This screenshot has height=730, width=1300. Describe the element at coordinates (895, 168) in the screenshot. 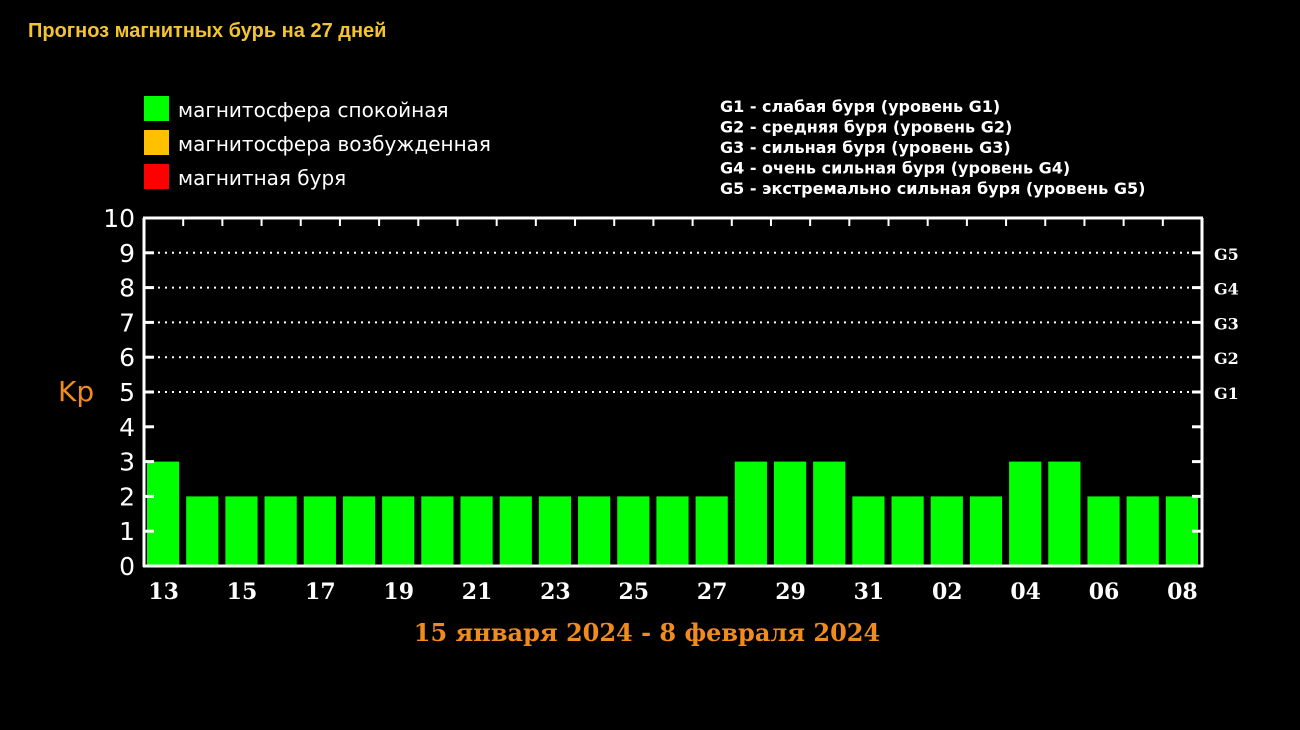

I see `g-level-item-3: G4 - очень сильная буря (уровень G4)` at that location.